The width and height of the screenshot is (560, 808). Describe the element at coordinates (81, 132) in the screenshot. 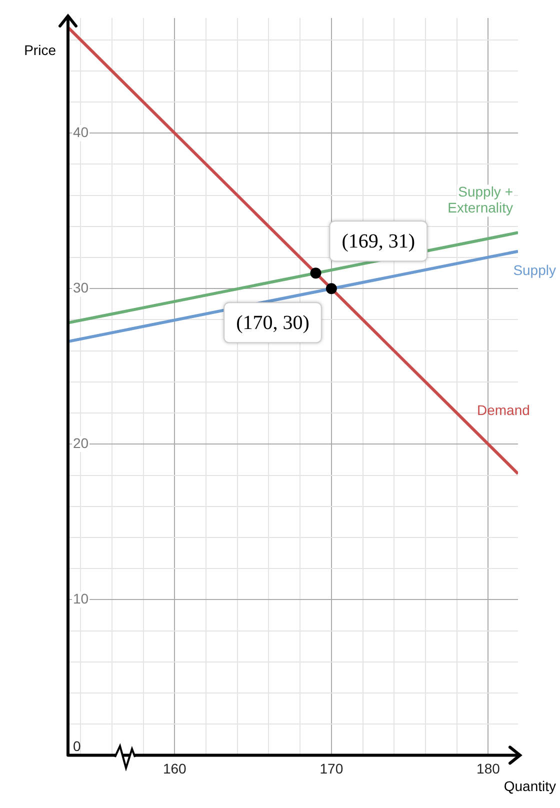

I see `y-tick-label: 40` at that location.